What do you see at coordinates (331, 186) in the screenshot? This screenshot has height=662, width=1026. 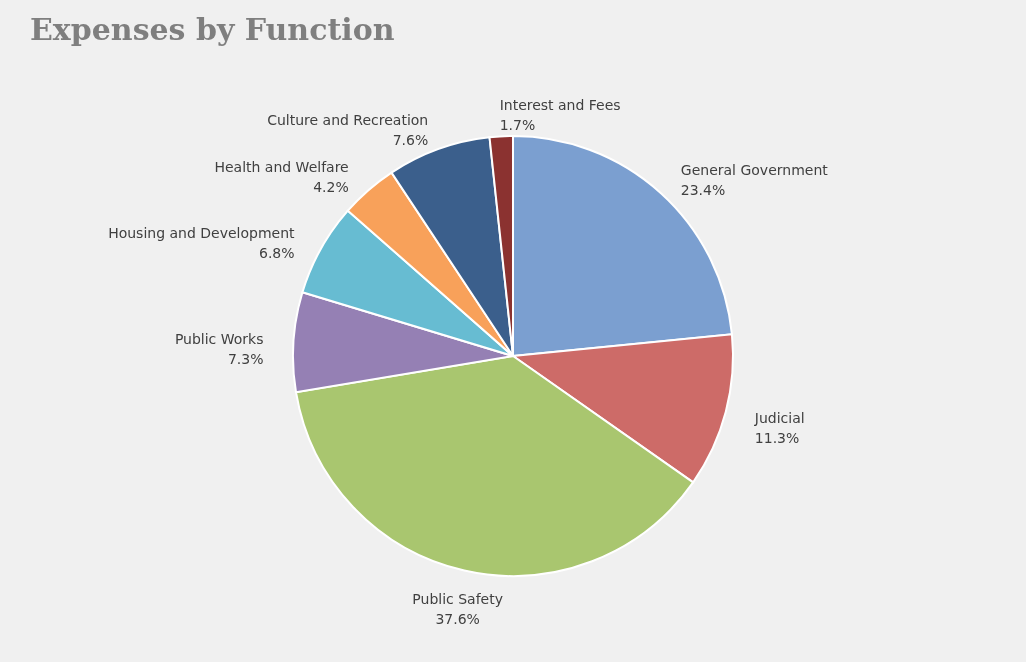 I see `data-label: 4.2%` at bounding box center [331, 186].